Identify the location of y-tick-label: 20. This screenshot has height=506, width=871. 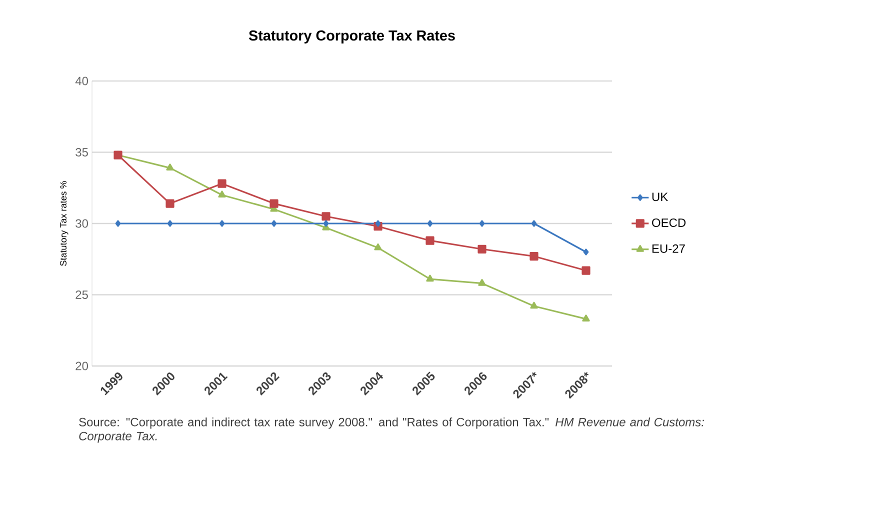
(82, 366).